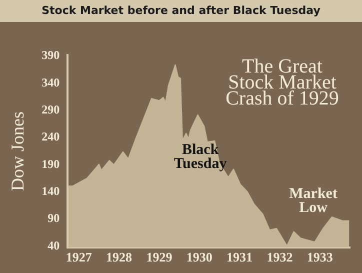 Image resolution: width=362 pixels, height=273 pixels. I want to click on x-tick-label: 1927, so click(79, 257).